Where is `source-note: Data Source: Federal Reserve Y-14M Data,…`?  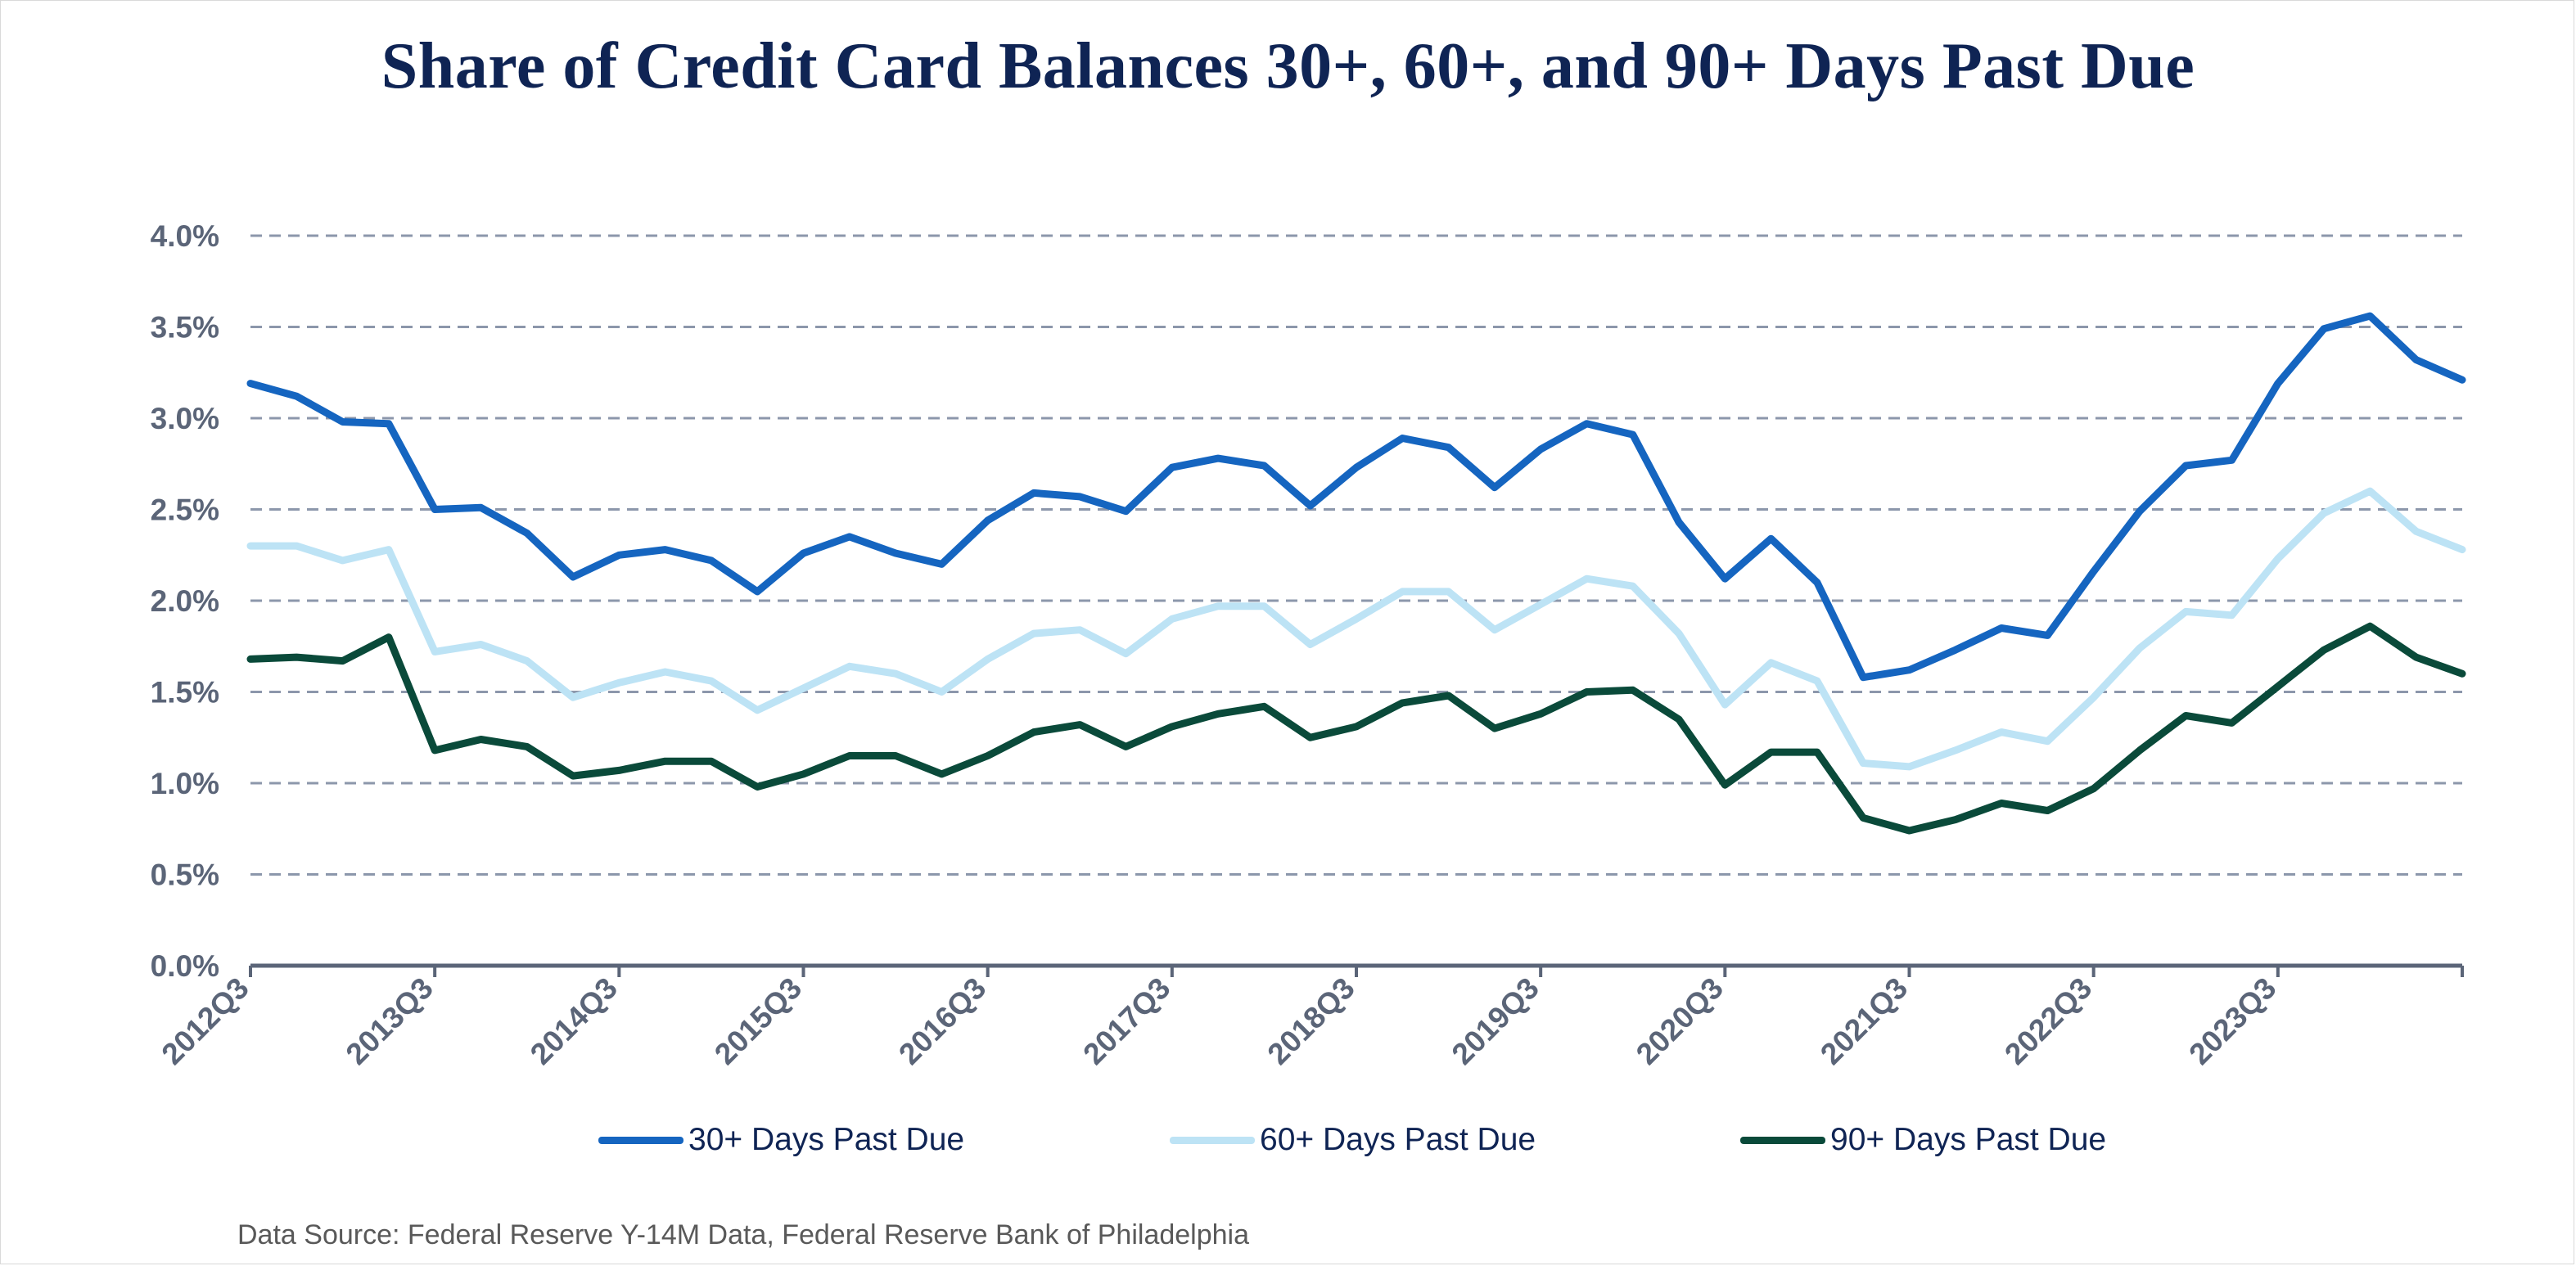 source-note: Data Source: Federal Reserve Y-14M Data,… is located at coordinates (743, 1234).